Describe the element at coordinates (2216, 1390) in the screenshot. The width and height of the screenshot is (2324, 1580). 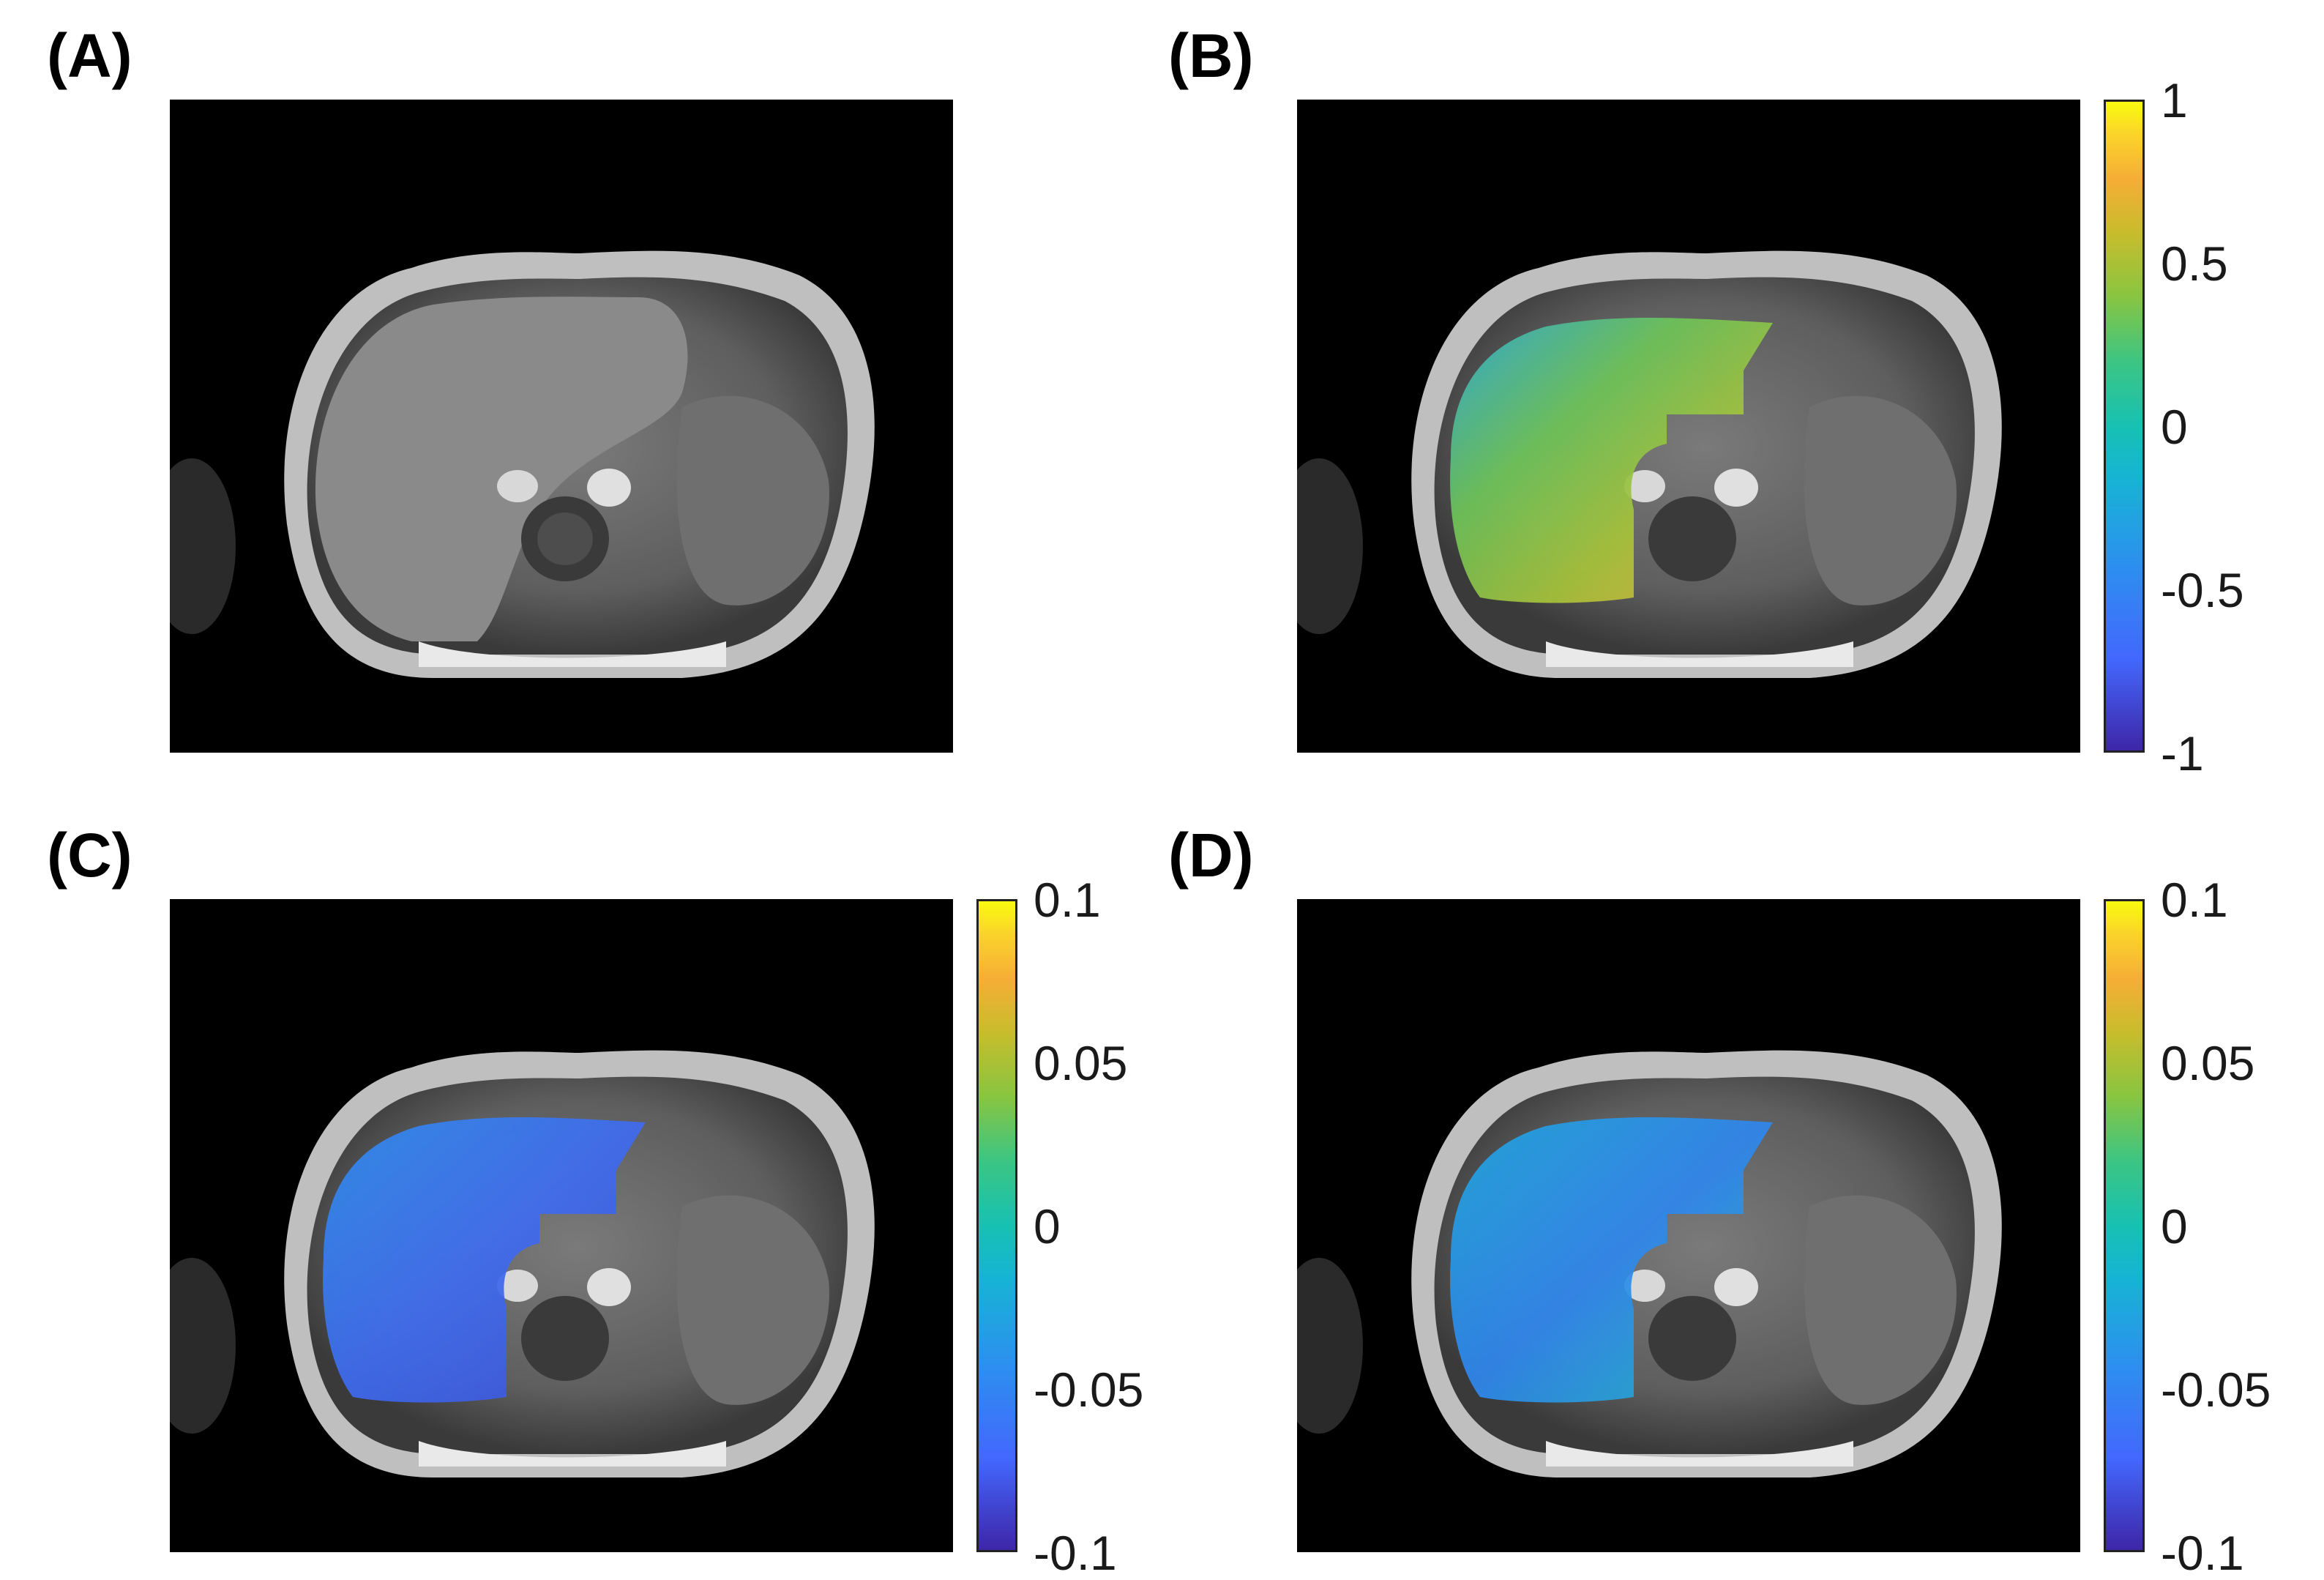
I see `colorbar-d-tick-4: -0.05` at that location.